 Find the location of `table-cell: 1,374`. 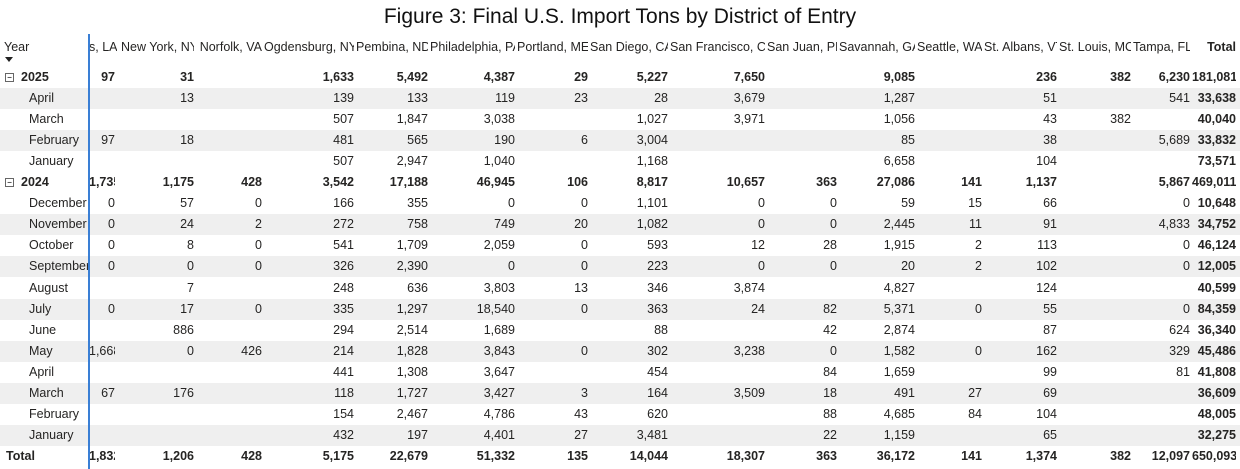

table-cell: 1,374 is located at coordinates (1041, 455).